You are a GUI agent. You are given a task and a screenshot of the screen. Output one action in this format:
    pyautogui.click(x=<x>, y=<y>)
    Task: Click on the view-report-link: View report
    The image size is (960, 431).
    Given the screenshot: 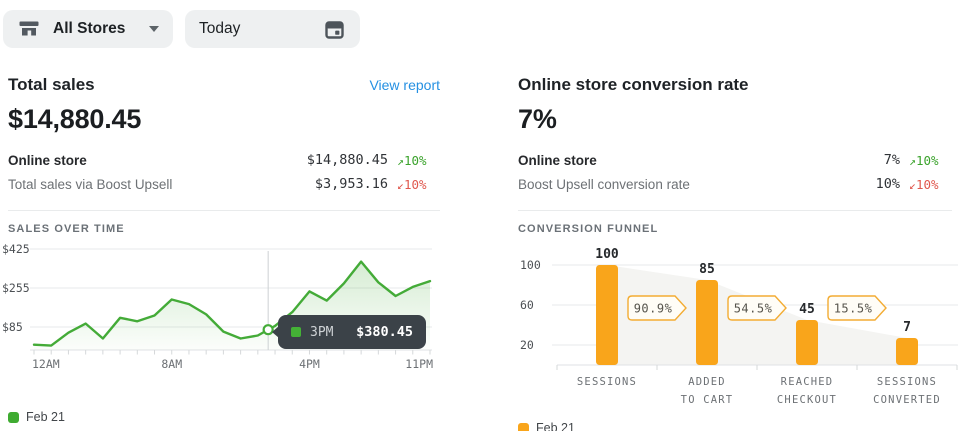 What is the action you would take?
    pyautogui.click(x=404, y=85)
    